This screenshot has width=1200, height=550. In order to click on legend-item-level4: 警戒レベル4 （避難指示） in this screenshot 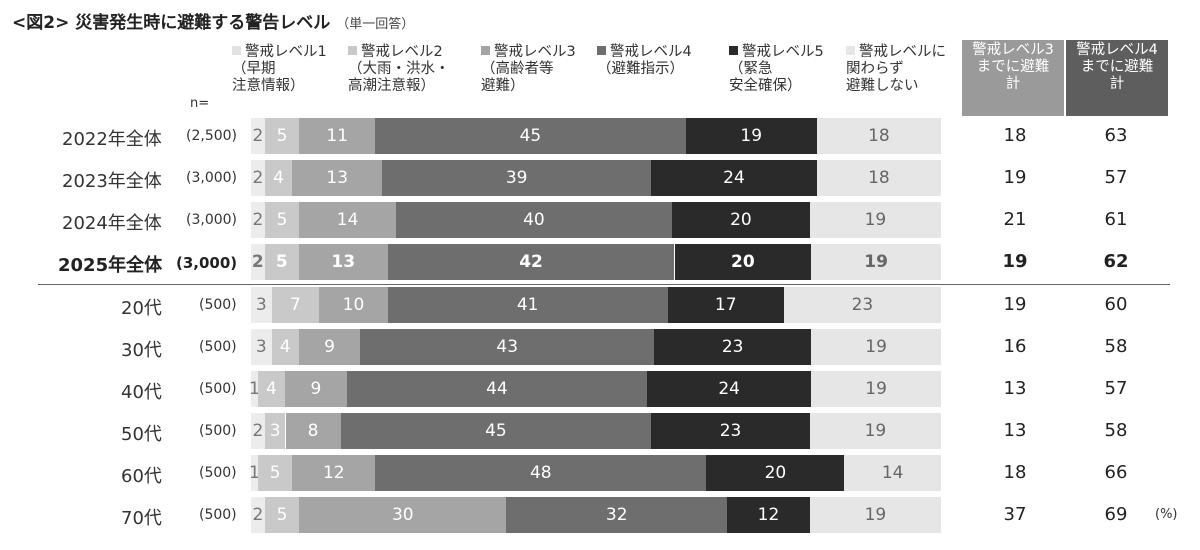, I will do `click(644, 61)`.